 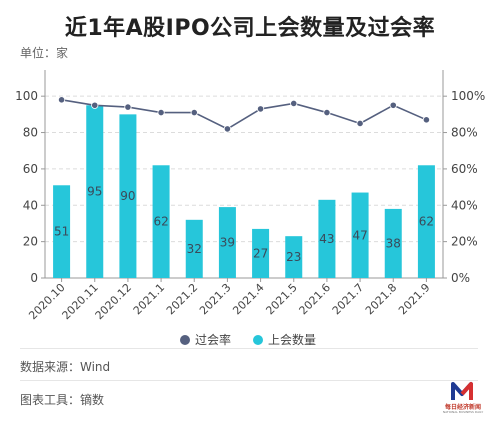 I want to click on x-tick-label: 2021.1, so click(x=149, y=299).